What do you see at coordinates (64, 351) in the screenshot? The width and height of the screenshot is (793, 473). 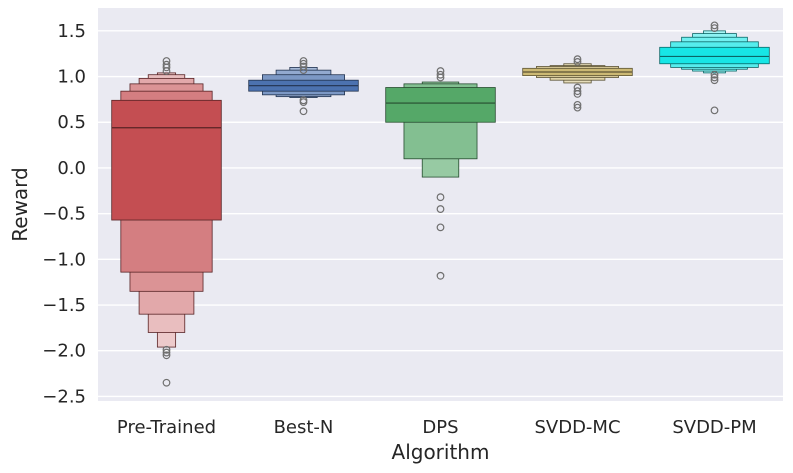 I see `y-tick-label: −2.0` at bounding box center [64, 351].